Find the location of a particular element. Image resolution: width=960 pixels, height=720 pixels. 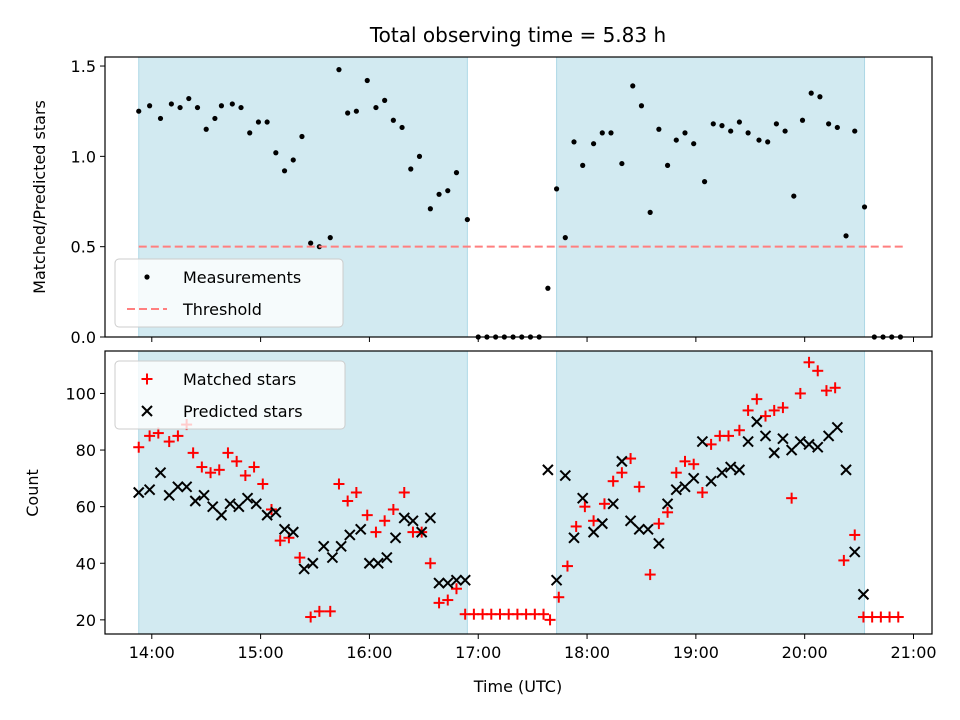

x-tick-label: 19:00 is located at coordinates (696, 652).